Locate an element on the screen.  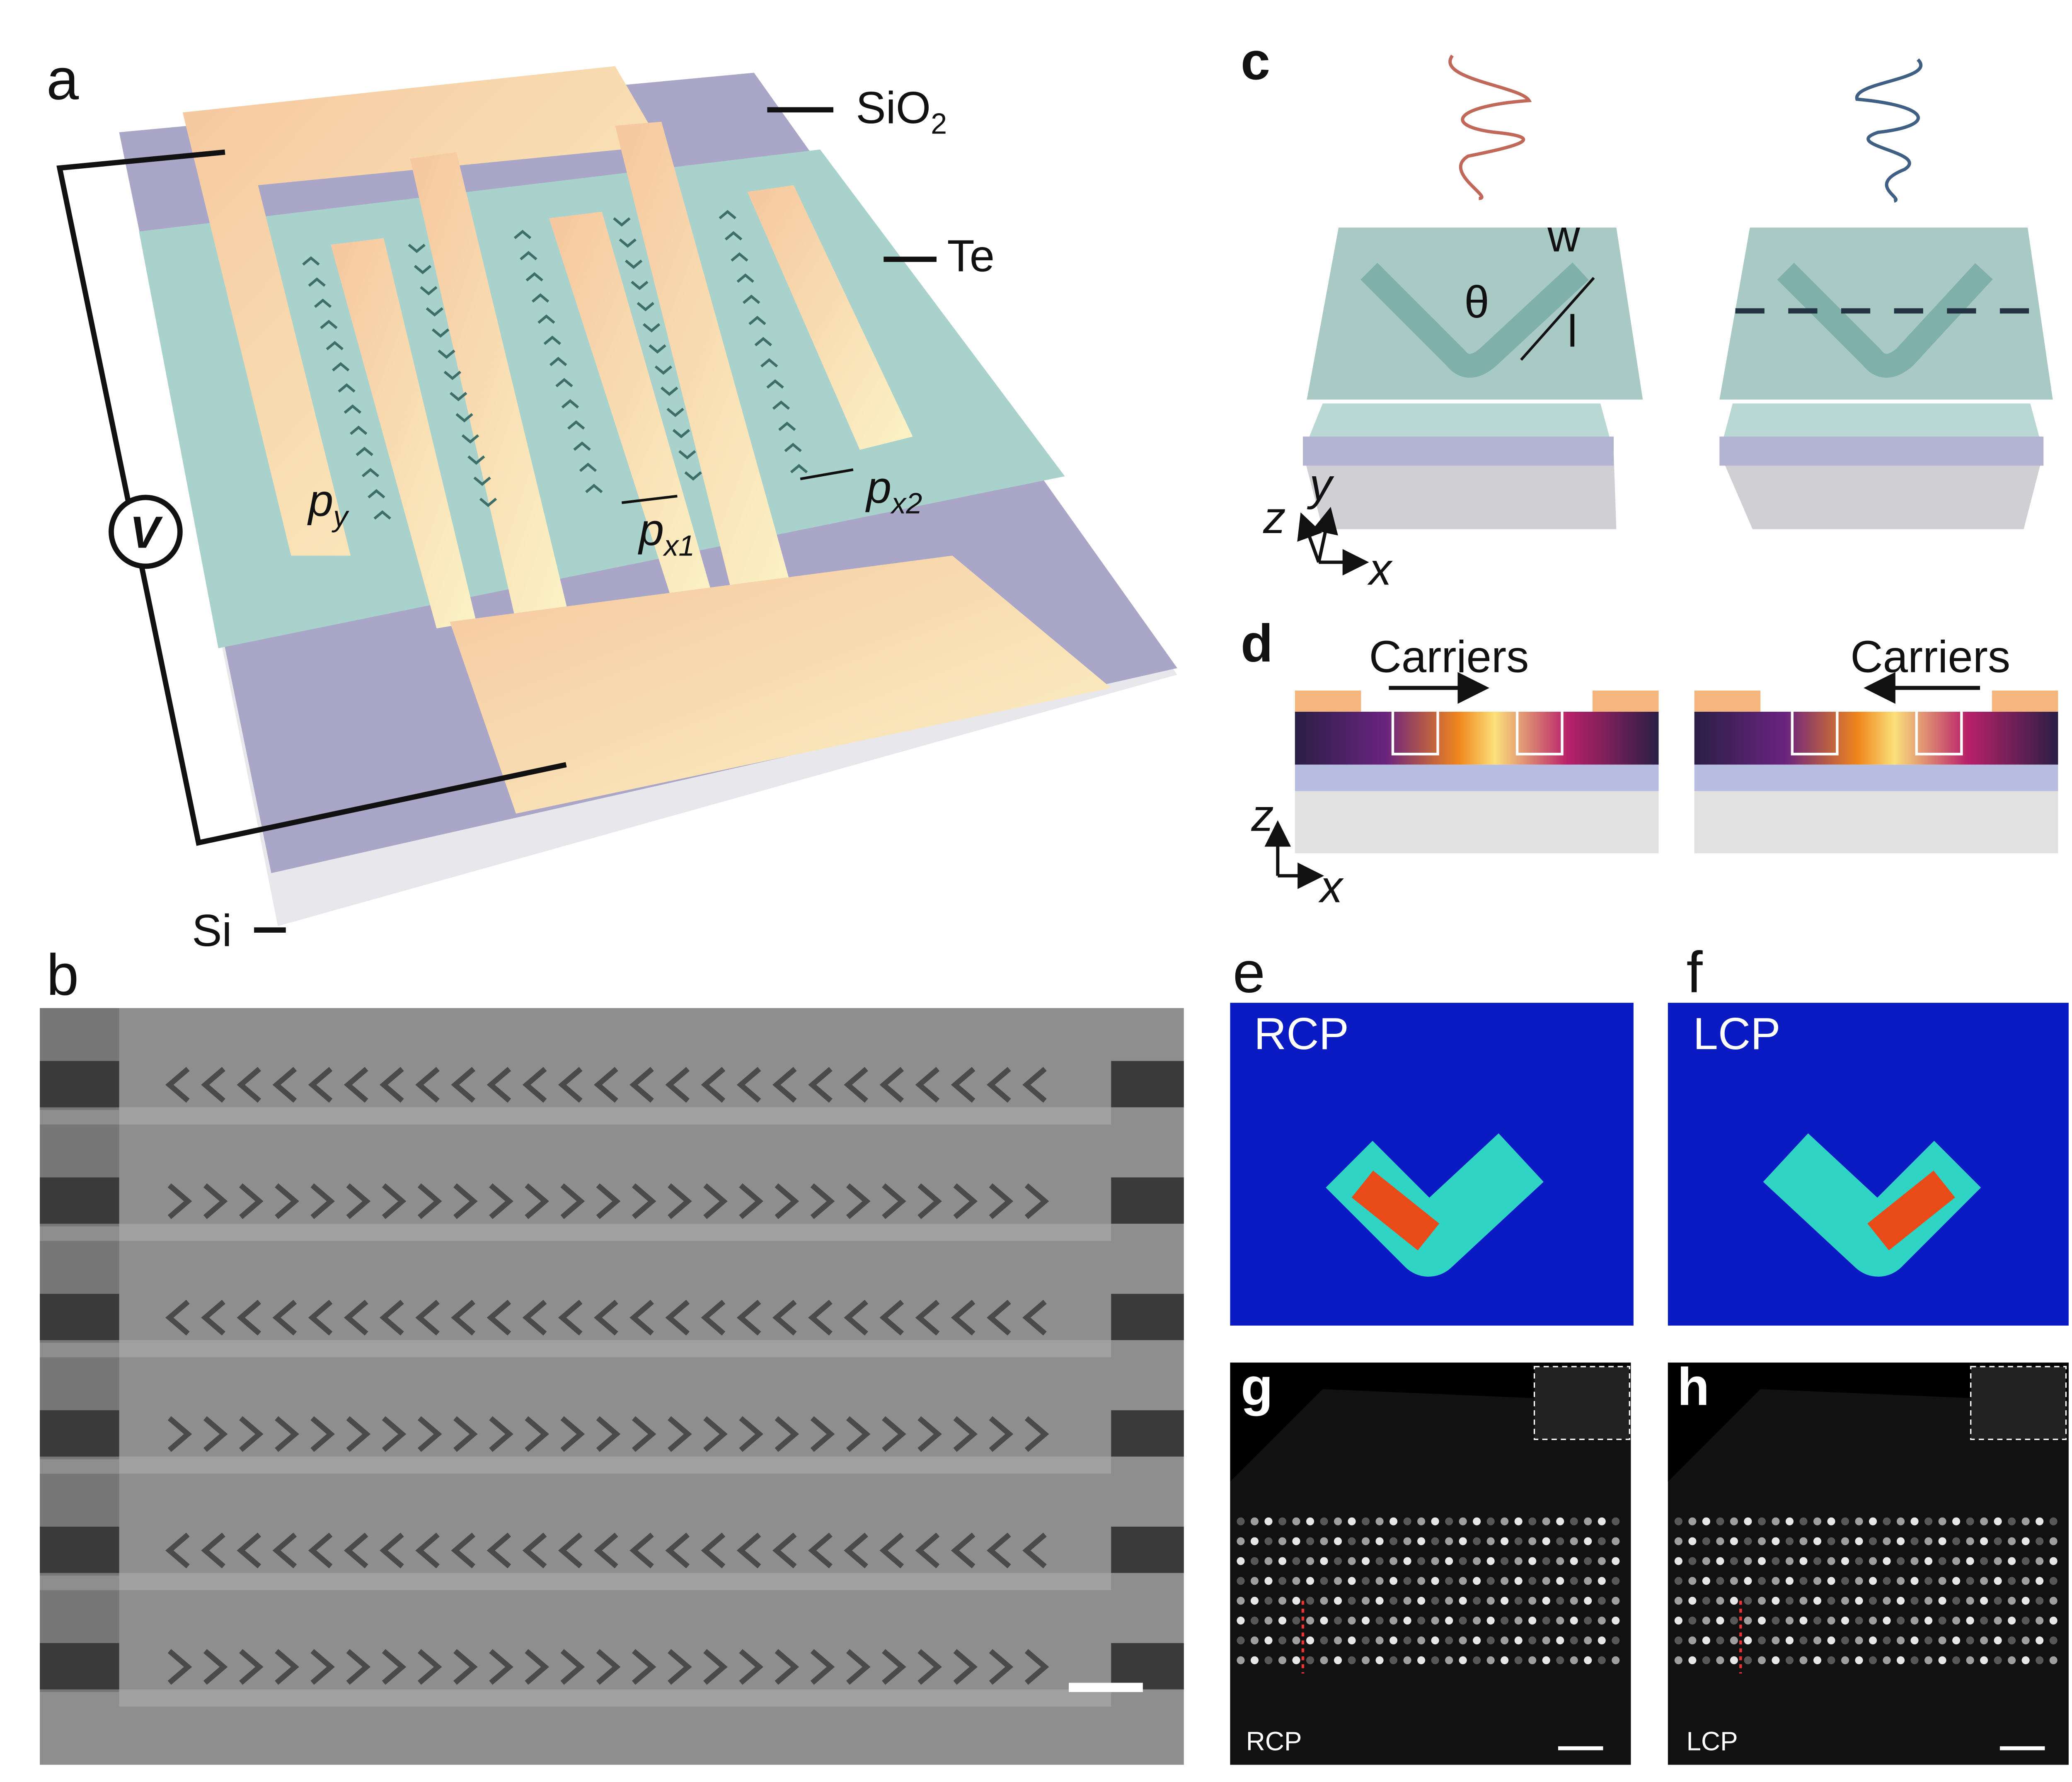
panel-letter-h: h is located at coordinates (1693, 1387).